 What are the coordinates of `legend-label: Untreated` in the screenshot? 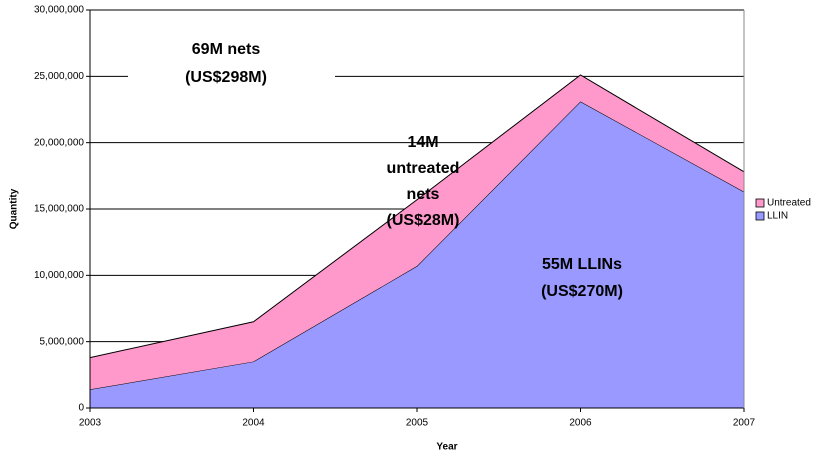 It's located at (789, 203).